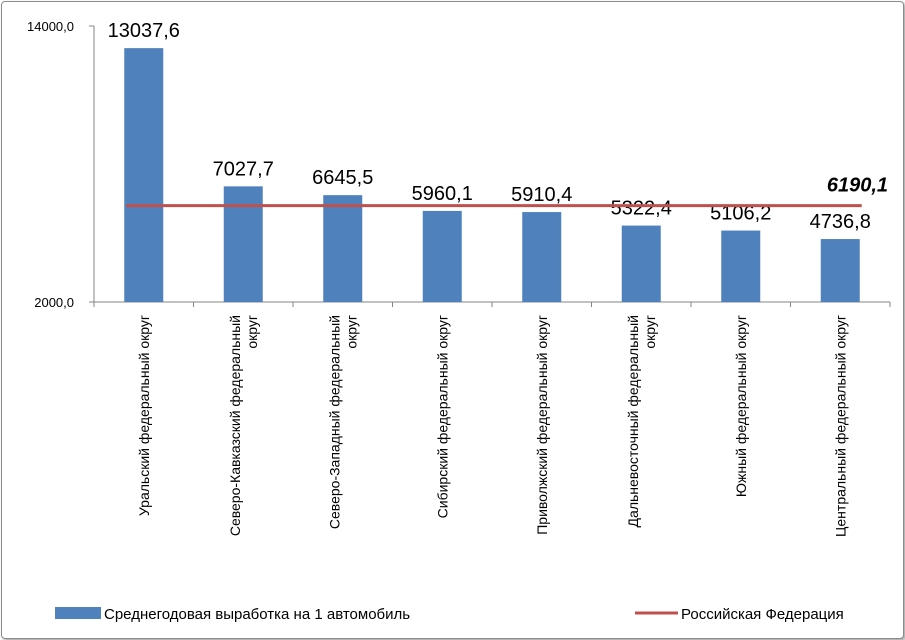  I want to click on category-label: Уральский федеральный округ, so click(144, 415).